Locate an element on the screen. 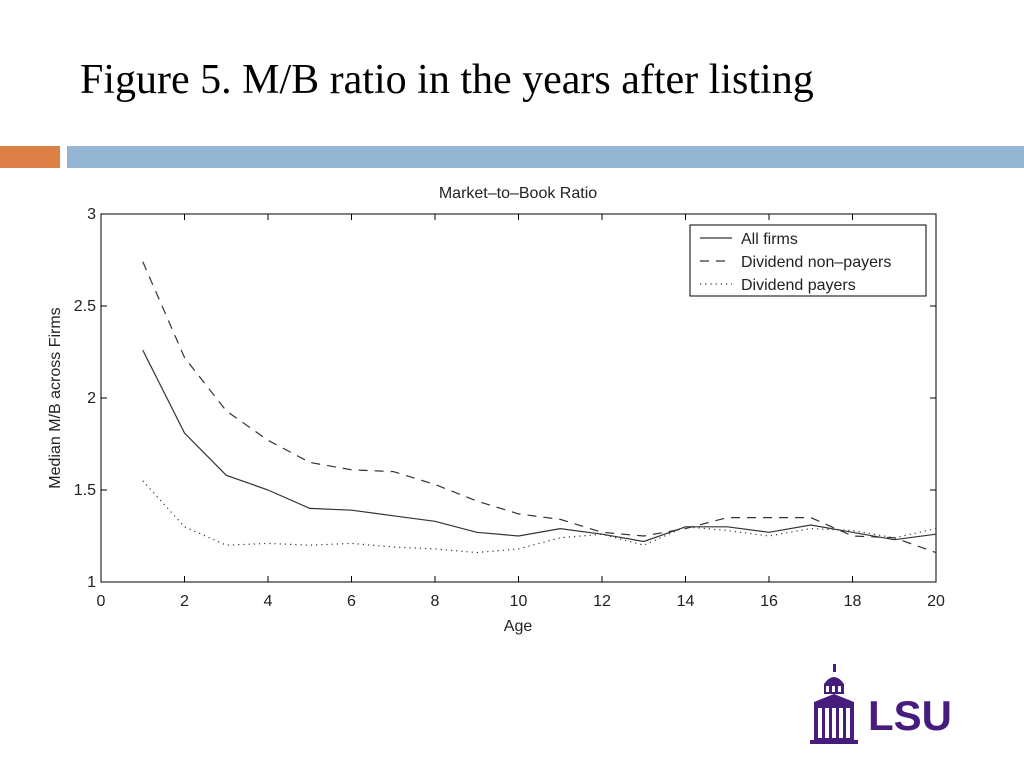 Image resolution: width=1024 pixels, height=768 pixels. x-tick-label: 12 is located at coordinates (602, 601).